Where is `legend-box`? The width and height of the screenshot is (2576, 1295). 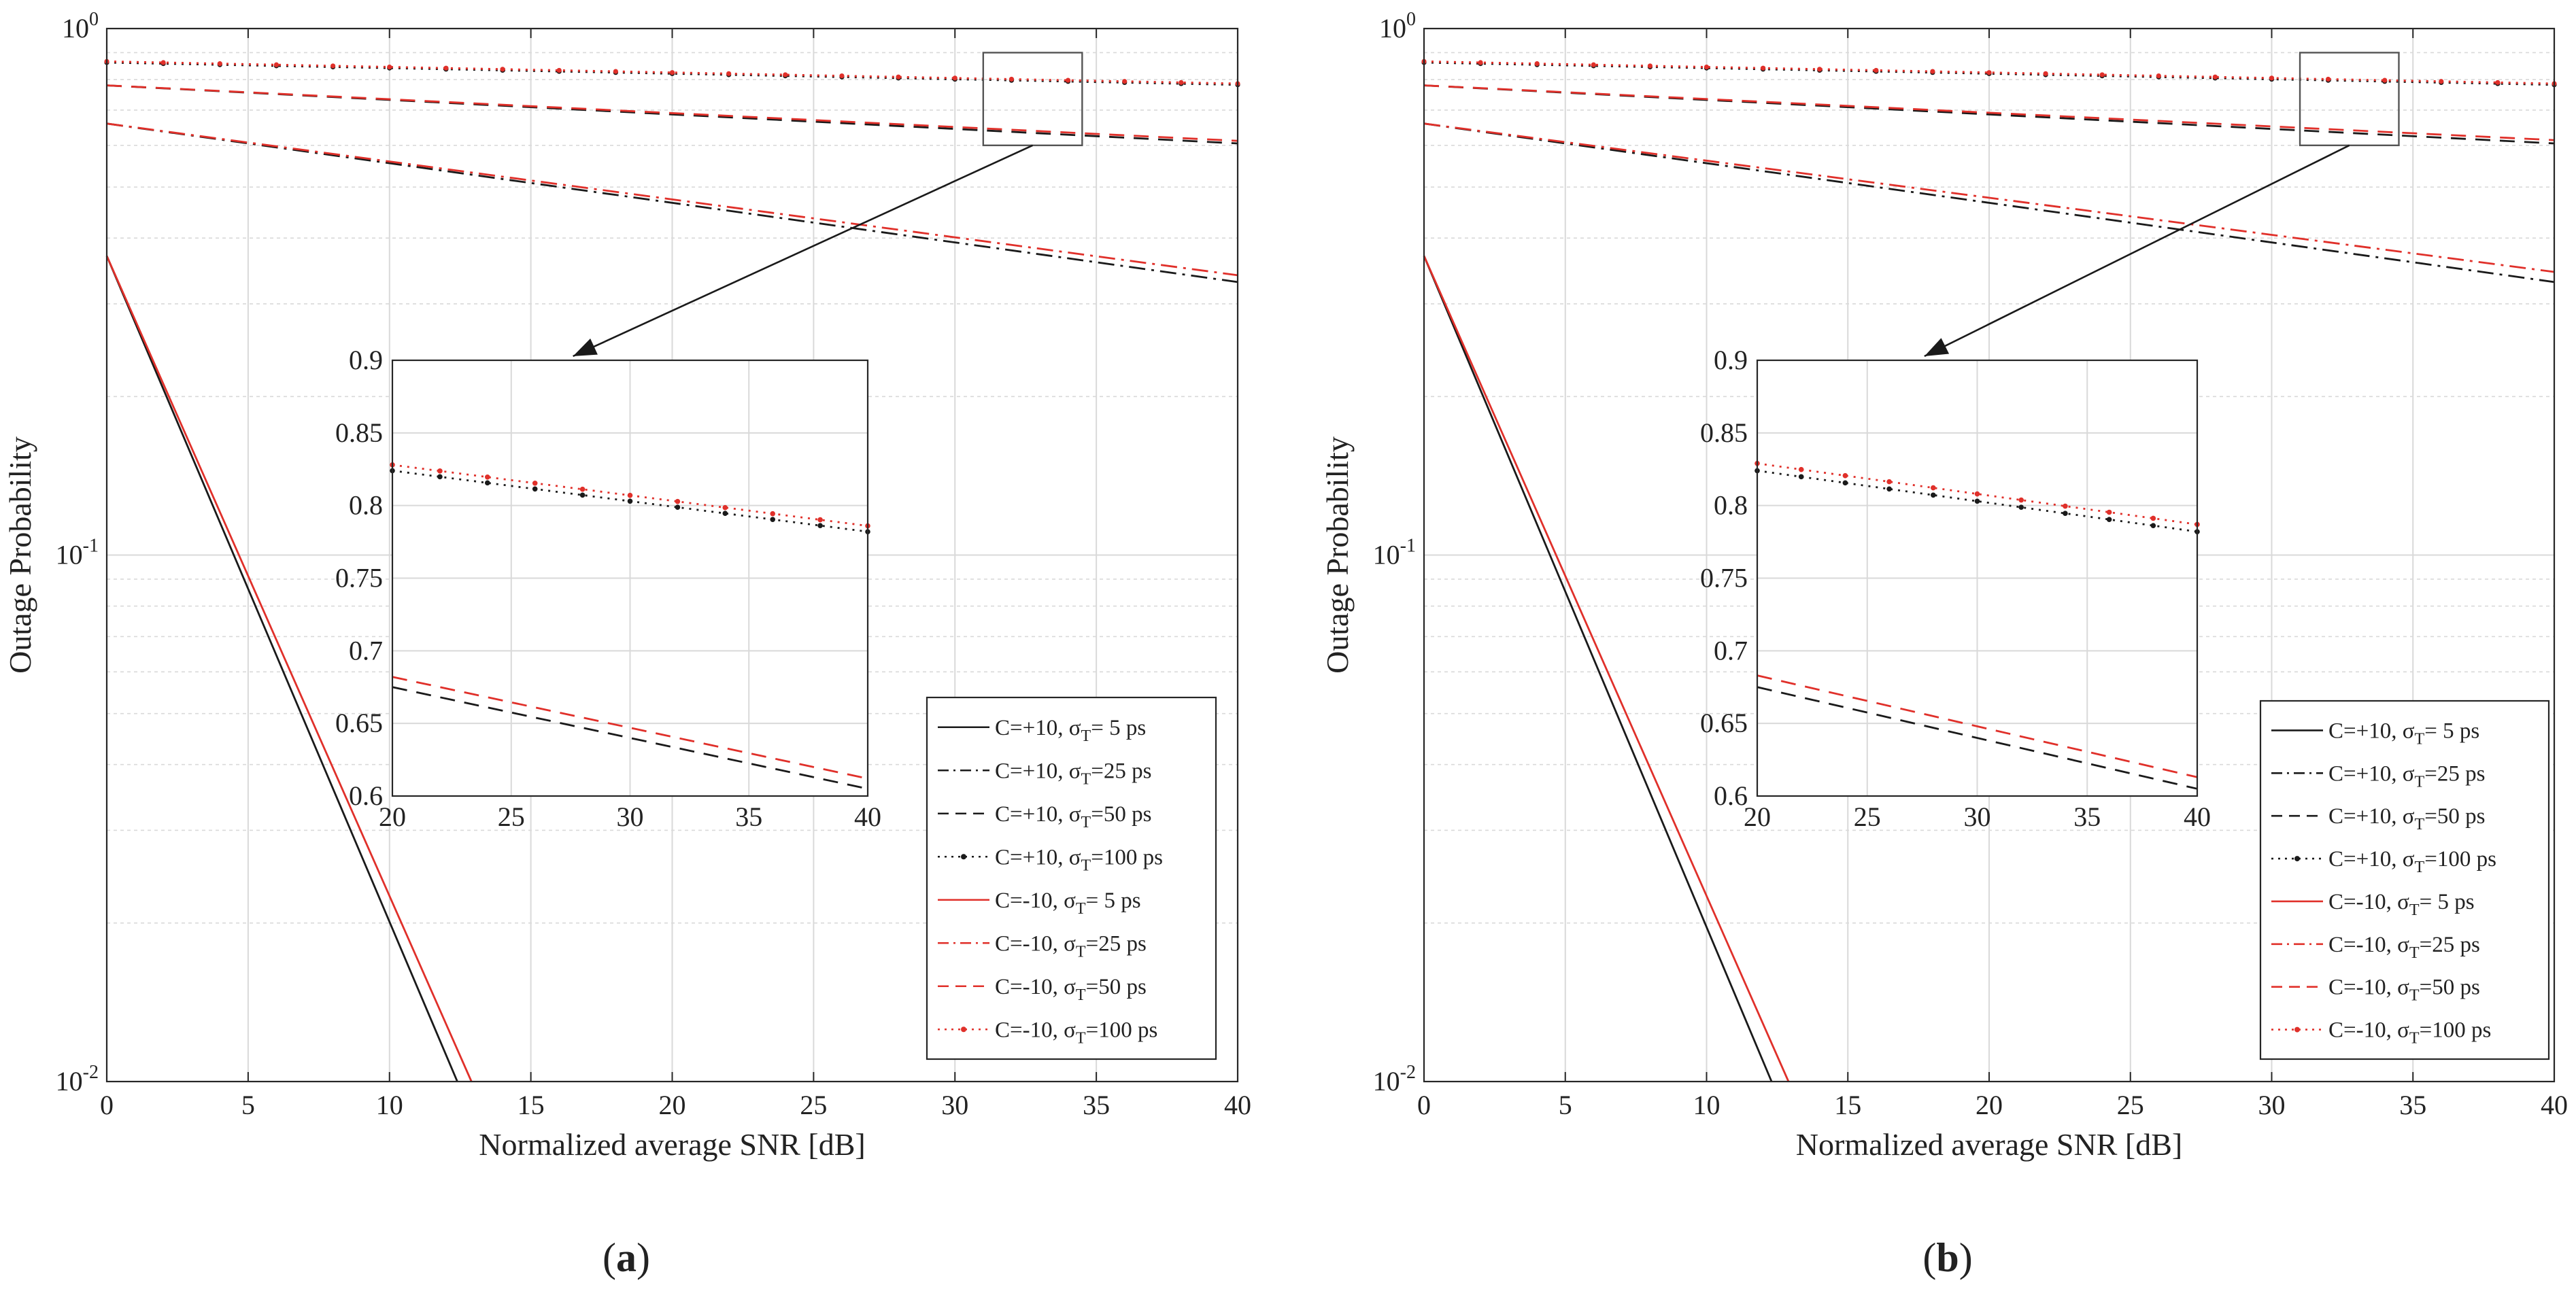 legend-box is located at coordinates (2404, 880).